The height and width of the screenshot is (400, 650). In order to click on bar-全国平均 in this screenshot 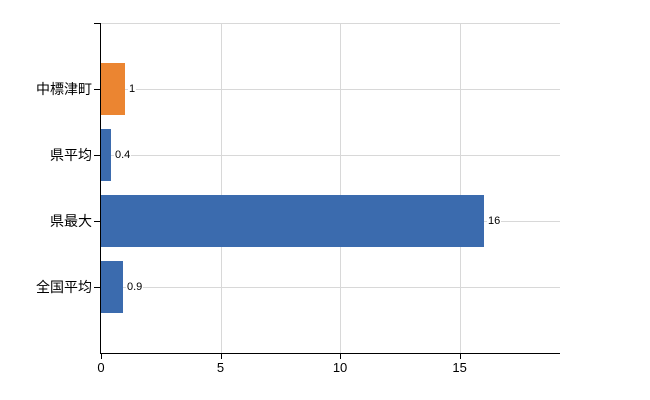, I will do `click(112, 287)`.